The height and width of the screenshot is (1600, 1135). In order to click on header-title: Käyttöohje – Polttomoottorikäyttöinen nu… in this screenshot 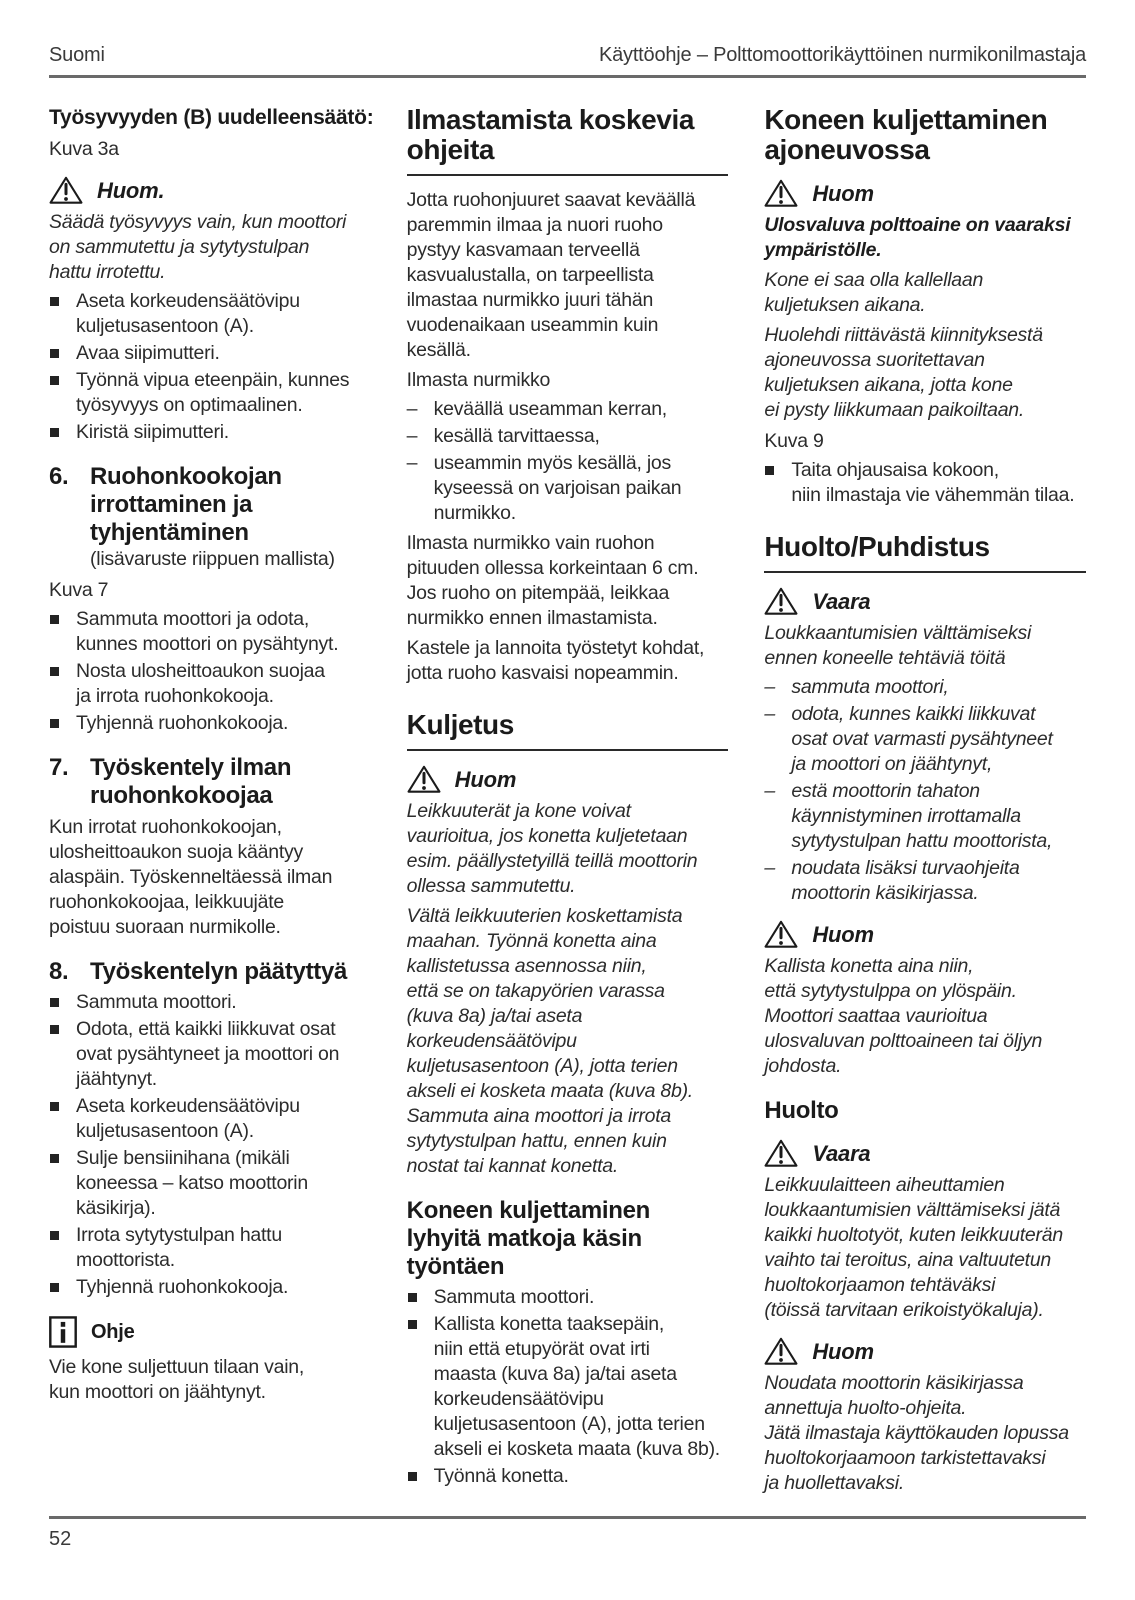, I will do `click(842, 55)`.